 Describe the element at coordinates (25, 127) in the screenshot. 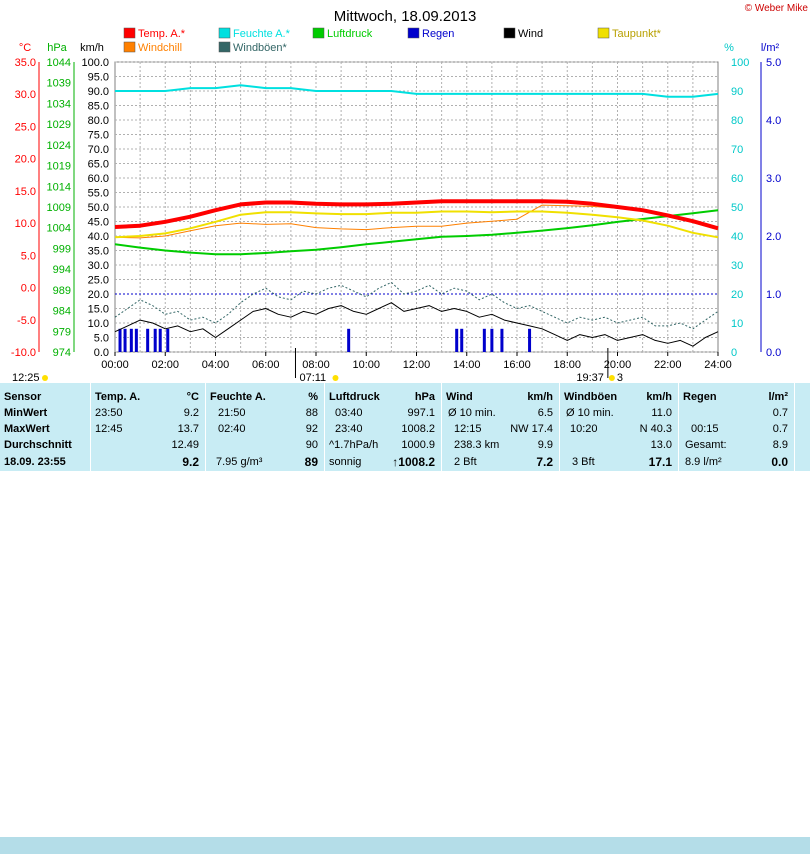

I see `temp-tick-label: 25.0` at that location.